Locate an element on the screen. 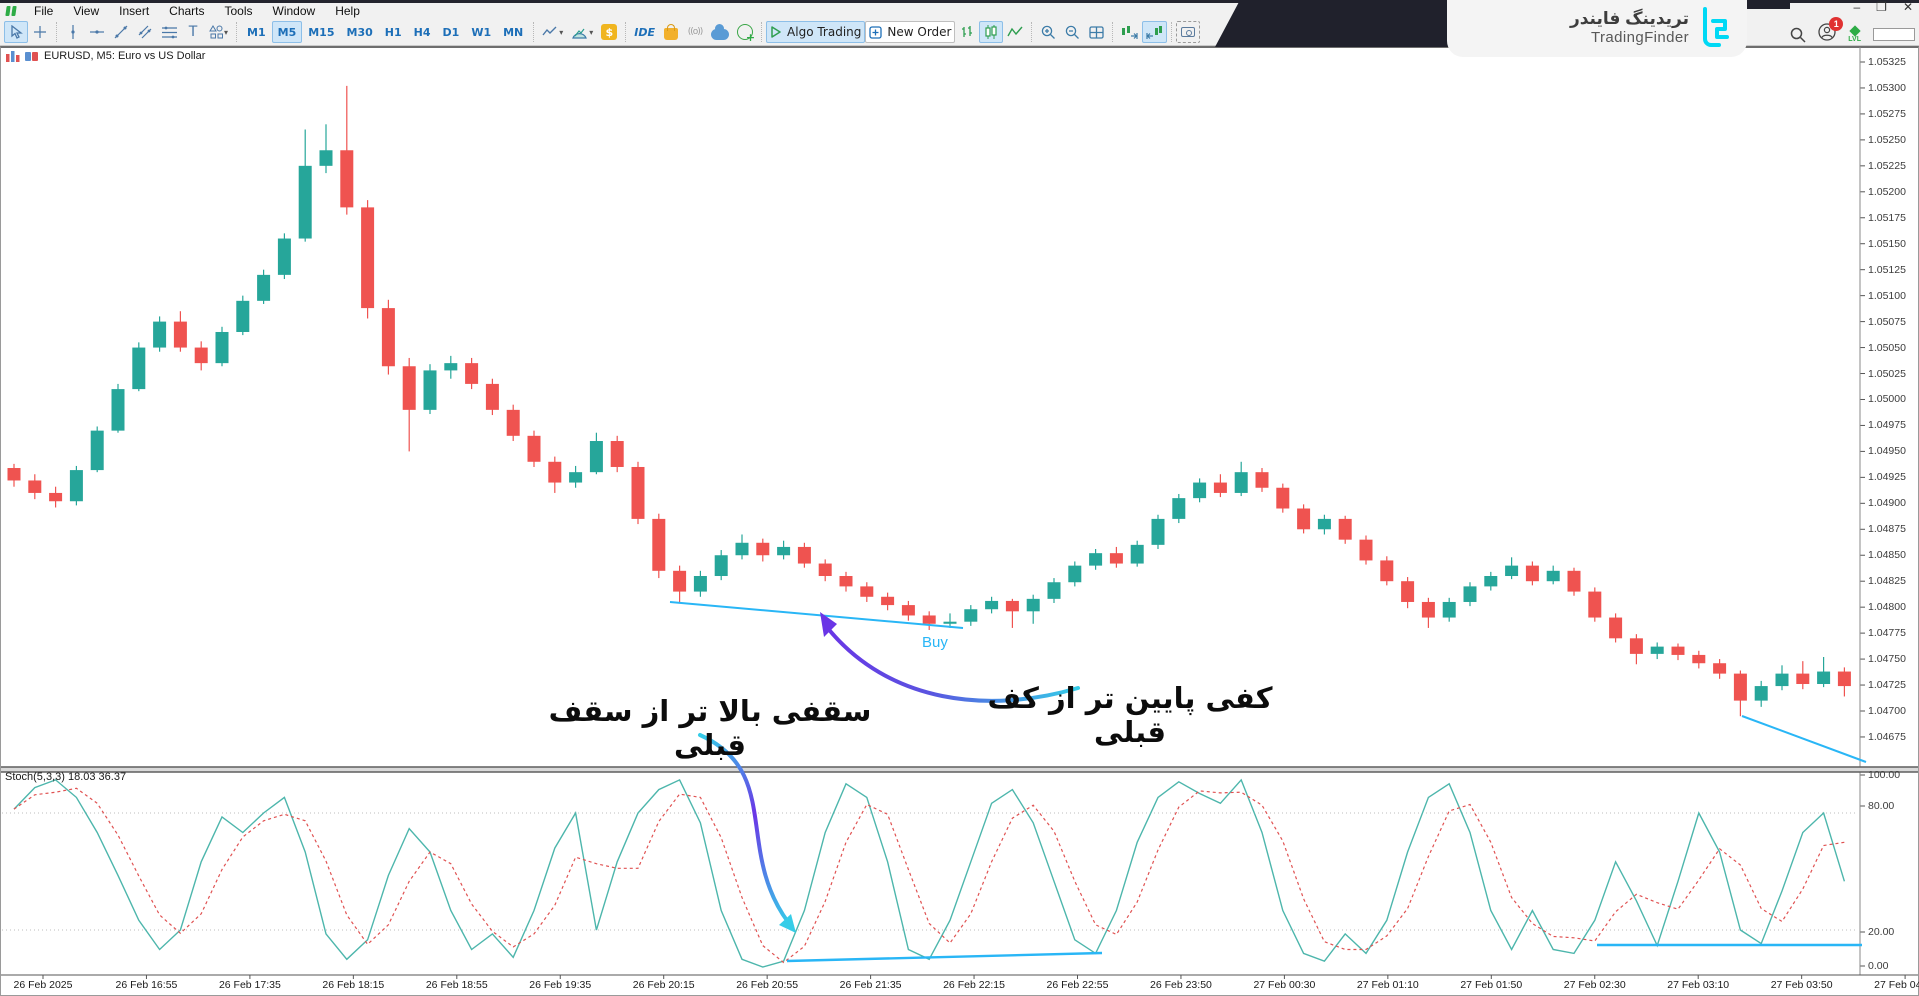  line-mode-icon is located at coordinates (1015, 31).